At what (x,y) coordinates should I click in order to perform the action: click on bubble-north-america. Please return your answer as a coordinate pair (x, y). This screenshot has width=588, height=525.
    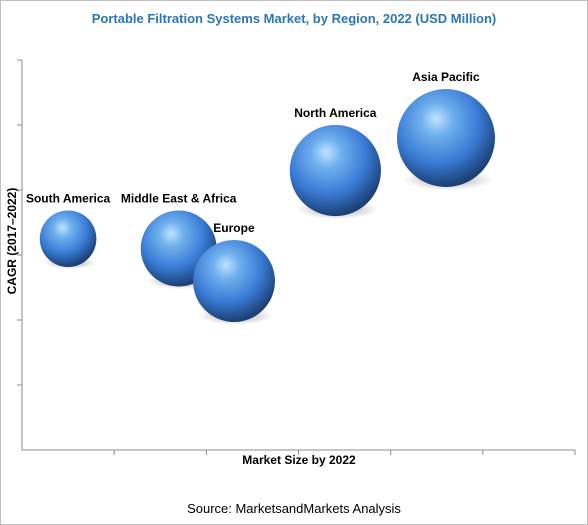
    Looking at the image, I should click on (335, 170).